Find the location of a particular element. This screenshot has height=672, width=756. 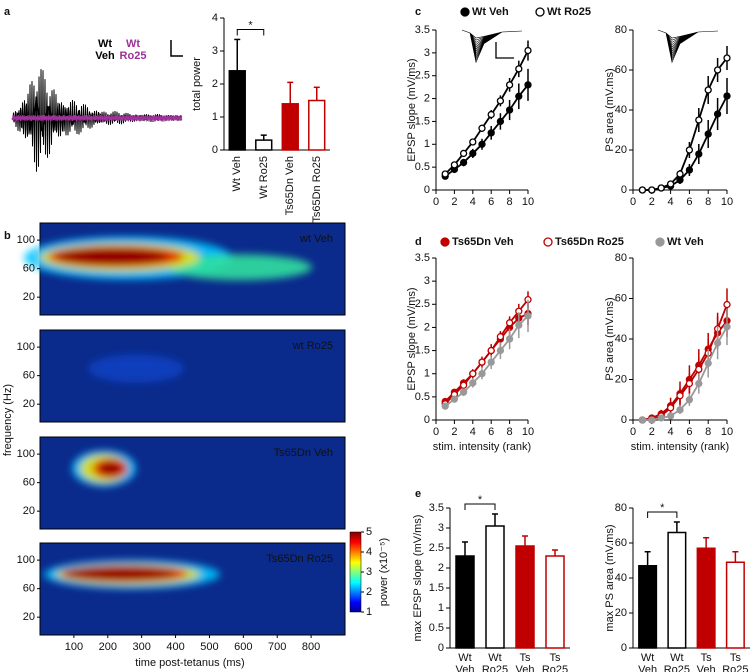

scale-bar is located at coordinates (504, 50).